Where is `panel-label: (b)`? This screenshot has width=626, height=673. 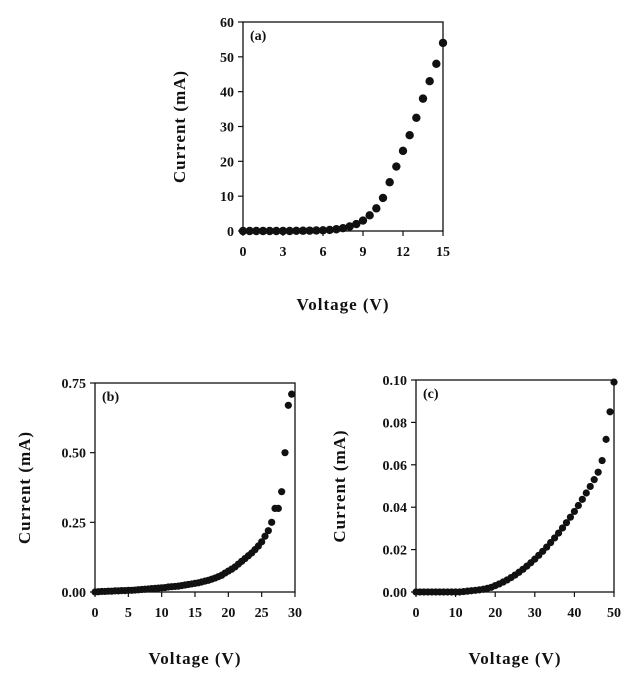
panel-label: (b) is located at coordinates (110, 397).